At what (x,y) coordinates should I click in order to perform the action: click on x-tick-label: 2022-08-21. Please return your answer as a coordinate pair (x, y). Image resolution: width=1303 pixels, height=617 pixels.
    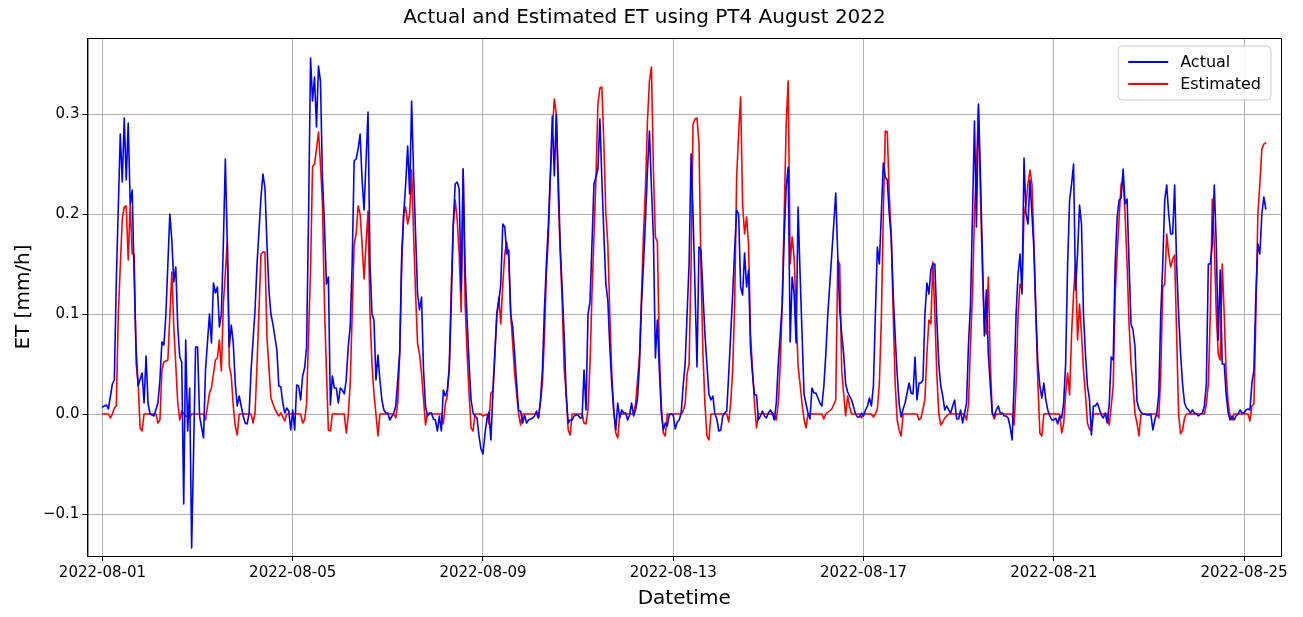
    Looking at the image, I should click on (1054, 571).